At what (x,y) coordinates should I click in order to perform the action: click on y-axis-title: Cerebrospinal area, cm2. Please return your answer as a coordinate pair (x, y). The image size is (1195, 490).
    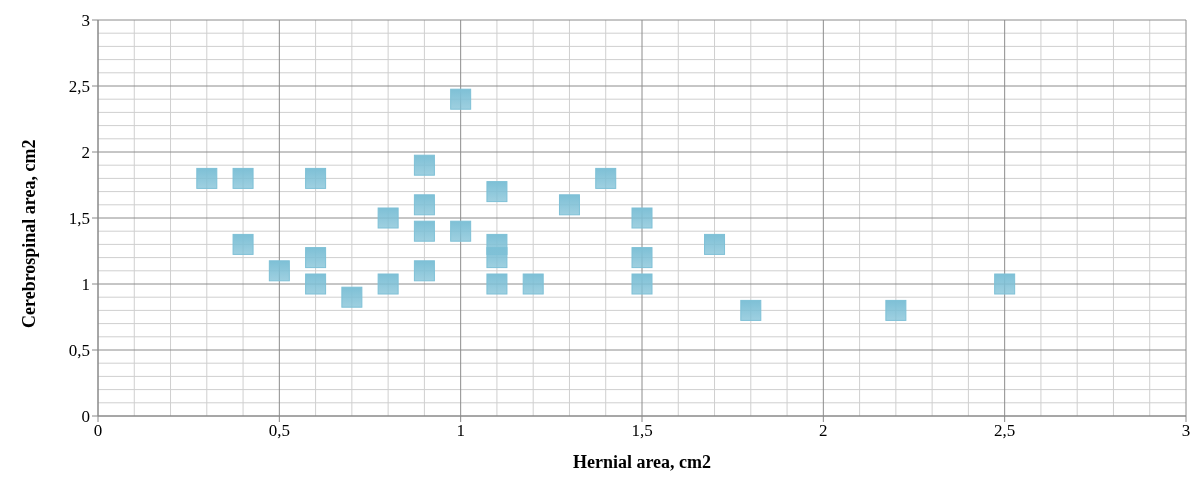
    Looking at the image, I should click on (29, 233).